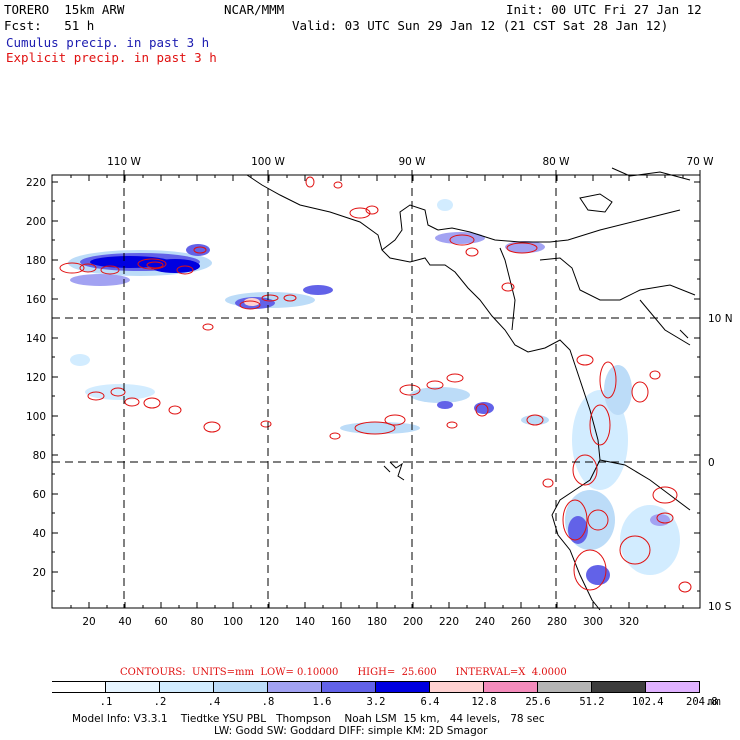  I want to click on x-tick-label: 260, so click(521, 622).